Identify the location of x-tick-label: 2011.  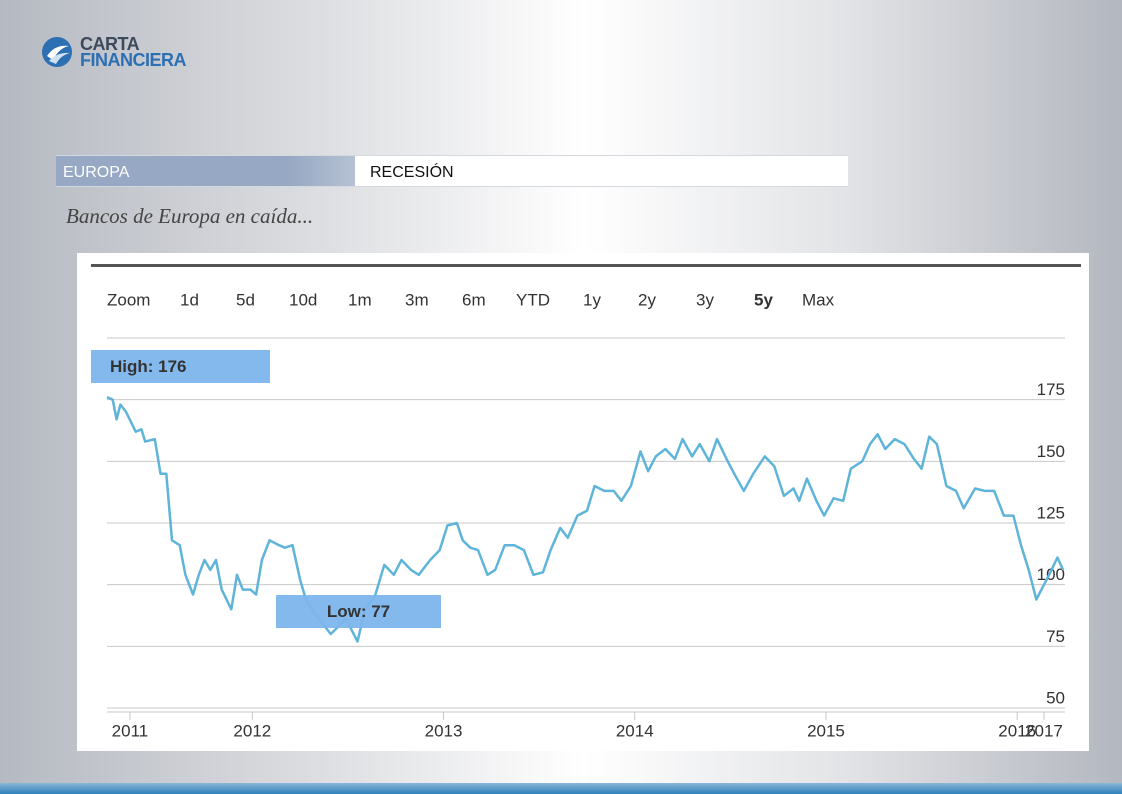
(130, 730).